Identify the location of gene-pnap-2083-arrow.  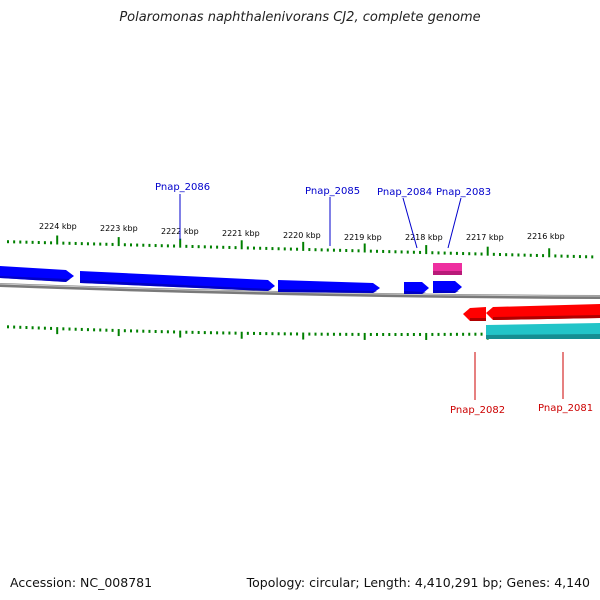
(447, 287).